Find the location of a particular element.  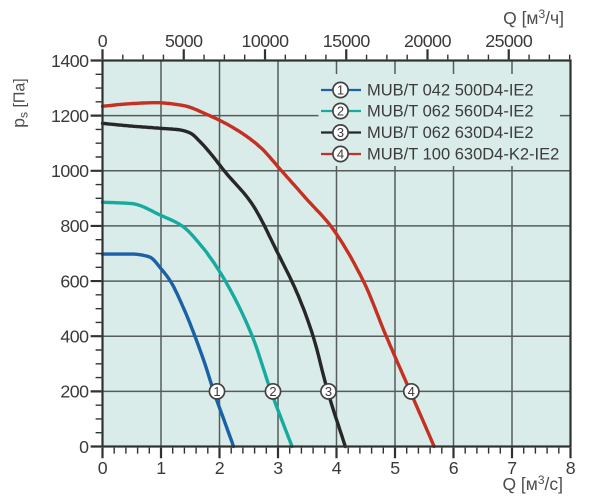

svg-text: 1200 is located at coordinates (70, 116).